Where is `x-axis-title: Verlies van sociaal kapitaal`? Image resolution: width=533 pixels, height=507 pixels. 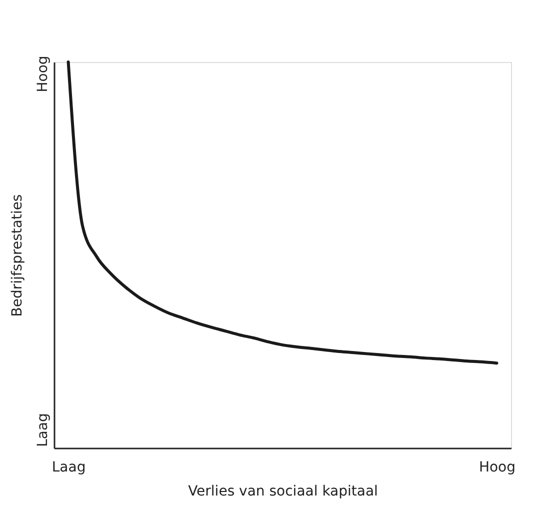
x-axis-title: Verlies van sociaal kapitaal is located at coordinates (283, 492).